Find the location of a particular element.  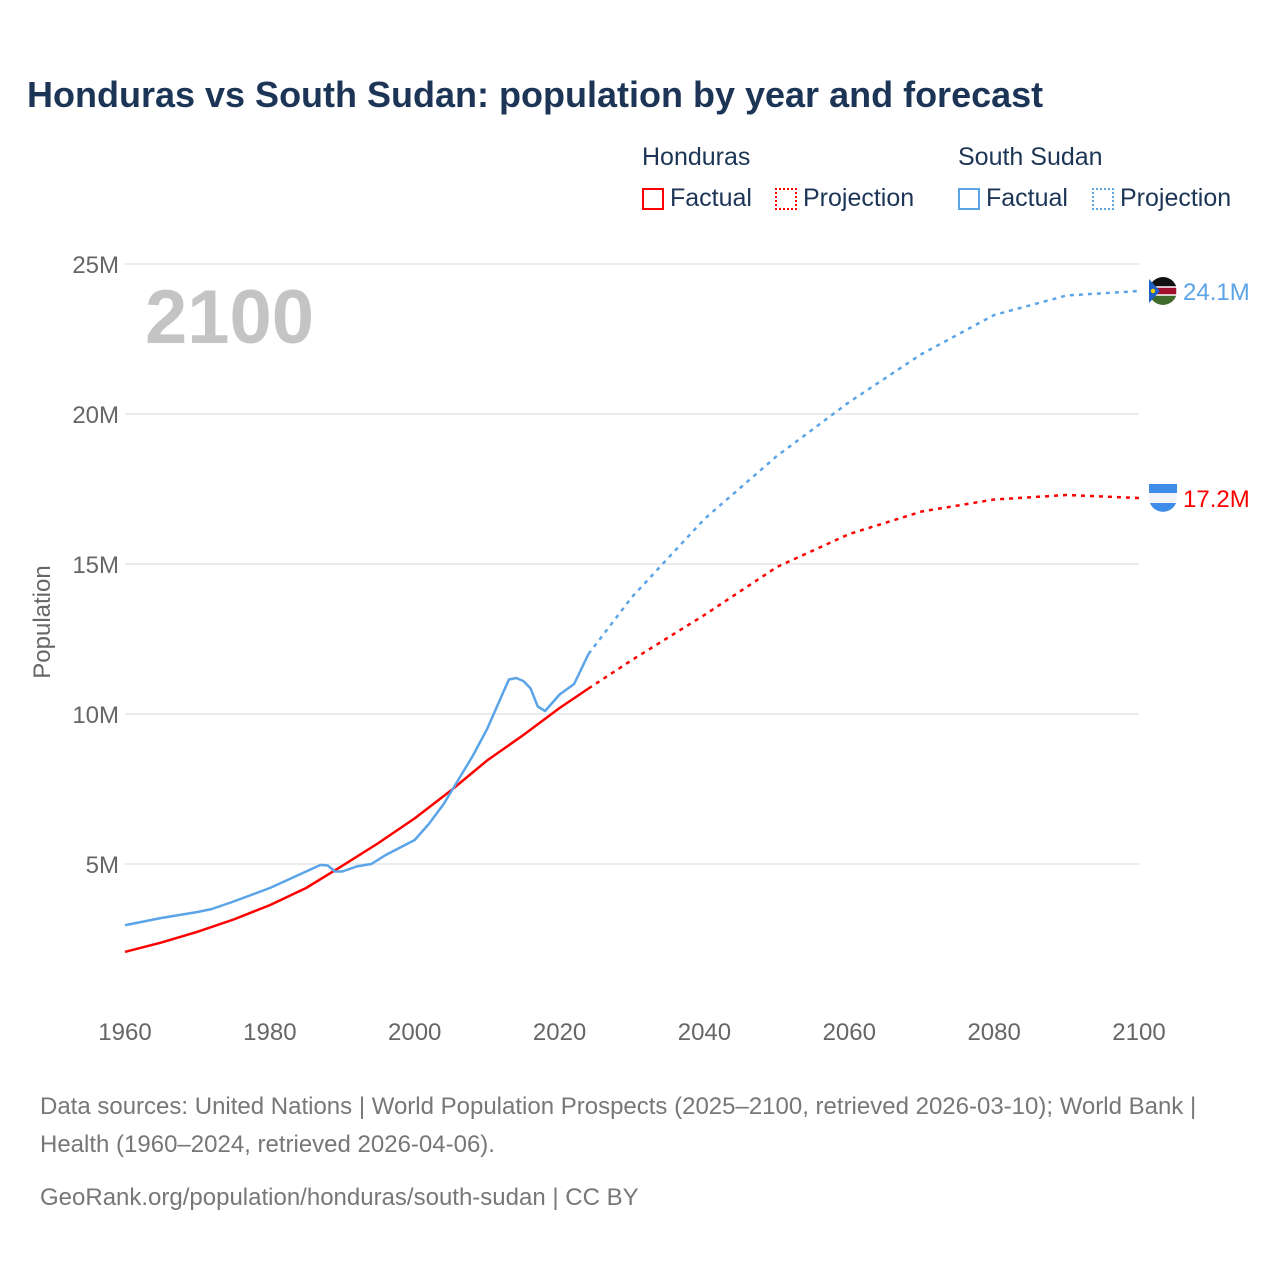

y-tick-label: 15M is located at coordinates (95, 565).